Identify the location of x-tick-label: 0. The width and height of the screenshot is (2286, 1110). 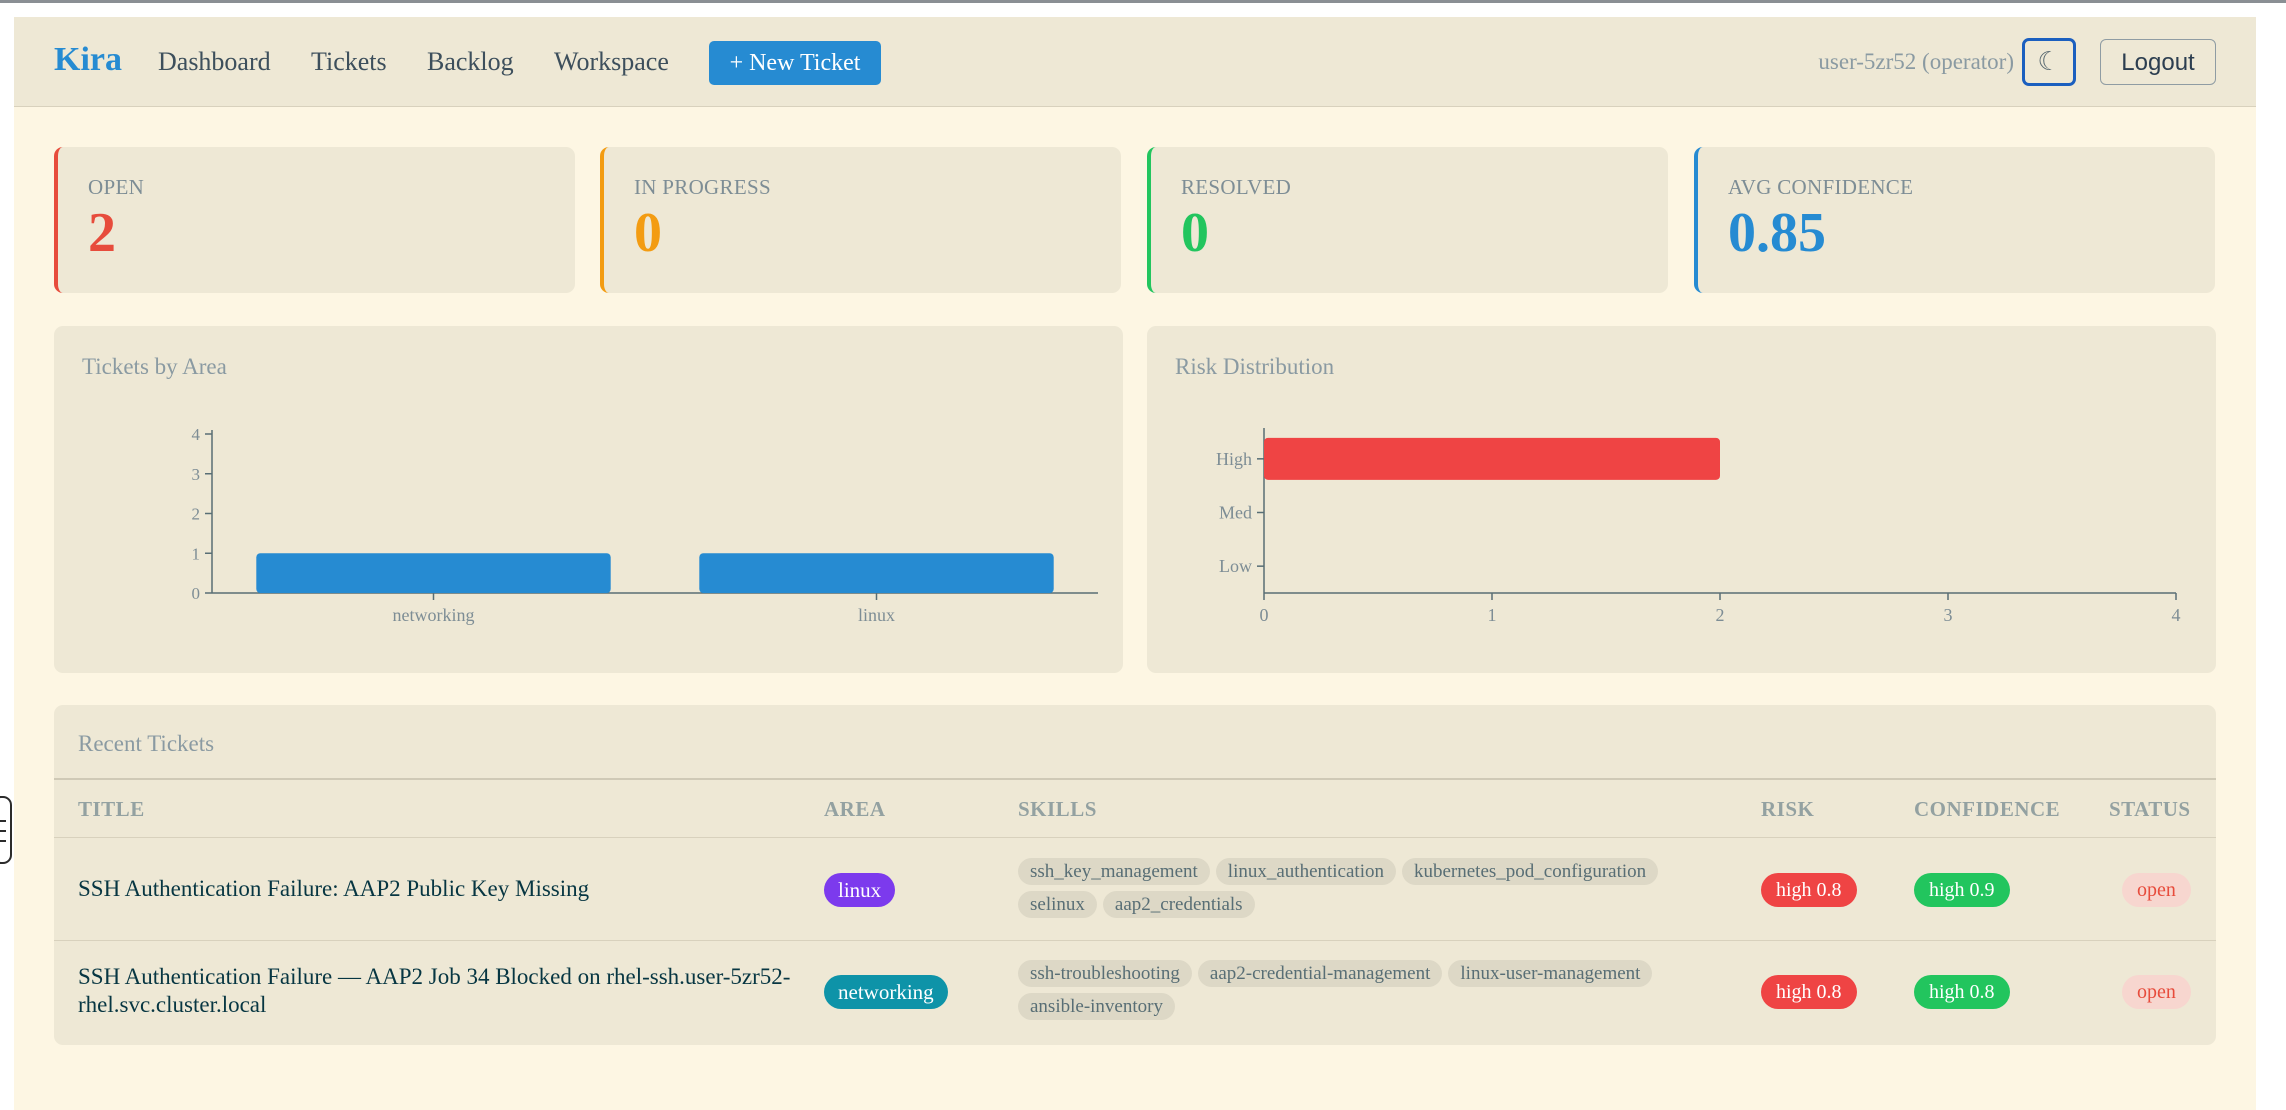
(1264, 615).